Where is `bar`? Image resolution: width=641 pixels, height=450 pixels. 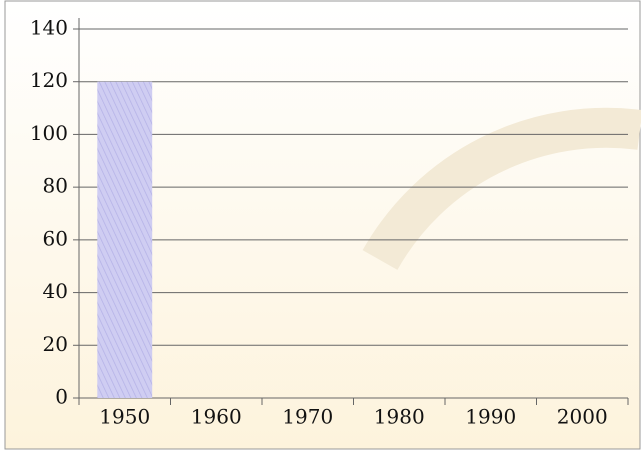 bar is located at coordinates (125, 239).